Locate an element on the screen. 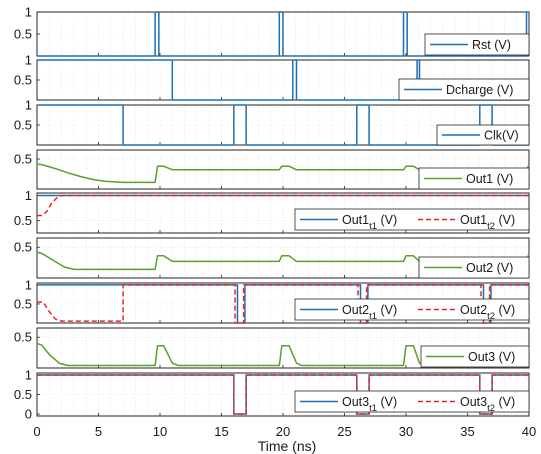 The height and width of the screenshot is (454, 541). legend-label: Out2t2 (V) is located at coordinates (487, 312).